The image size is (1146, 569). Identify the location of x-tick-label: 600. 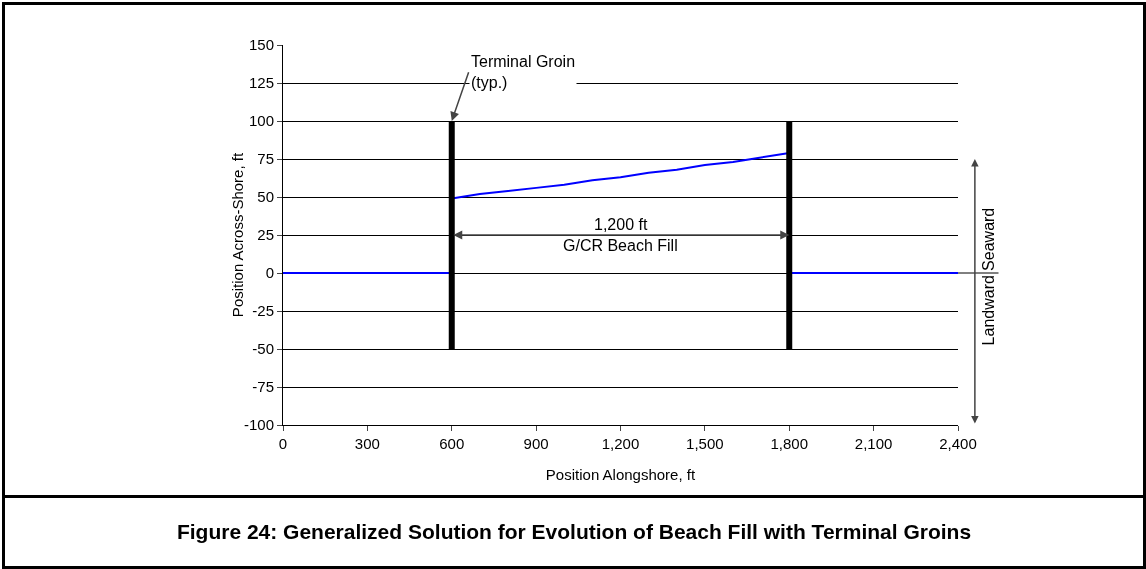
(452, 443).